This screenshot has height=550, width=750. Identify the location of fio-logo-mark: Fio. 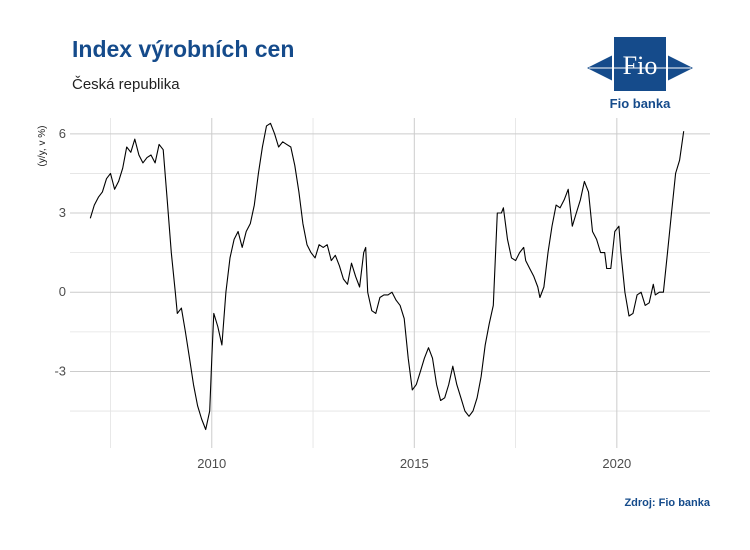
(640, 64).